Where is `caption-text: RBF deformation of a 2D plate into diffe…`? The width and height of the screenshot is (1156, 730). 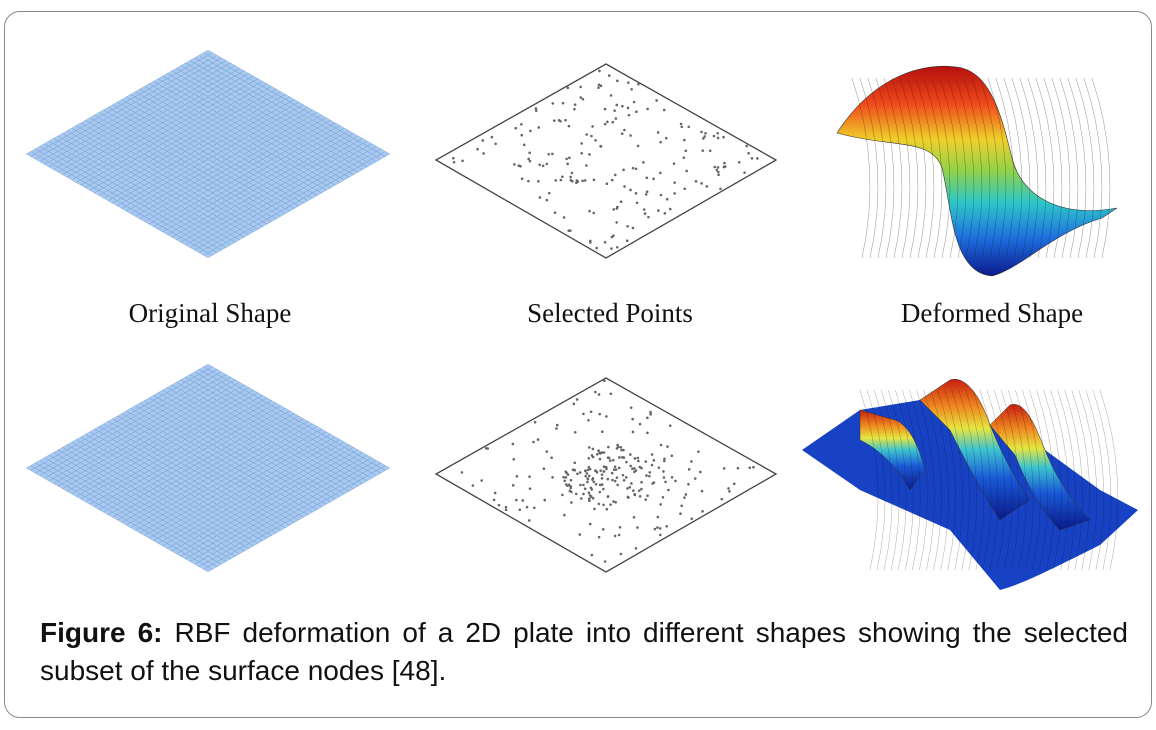 caption-text: RBF deformation of a 2D plate into diffe… is located at coordinates (584, 651).